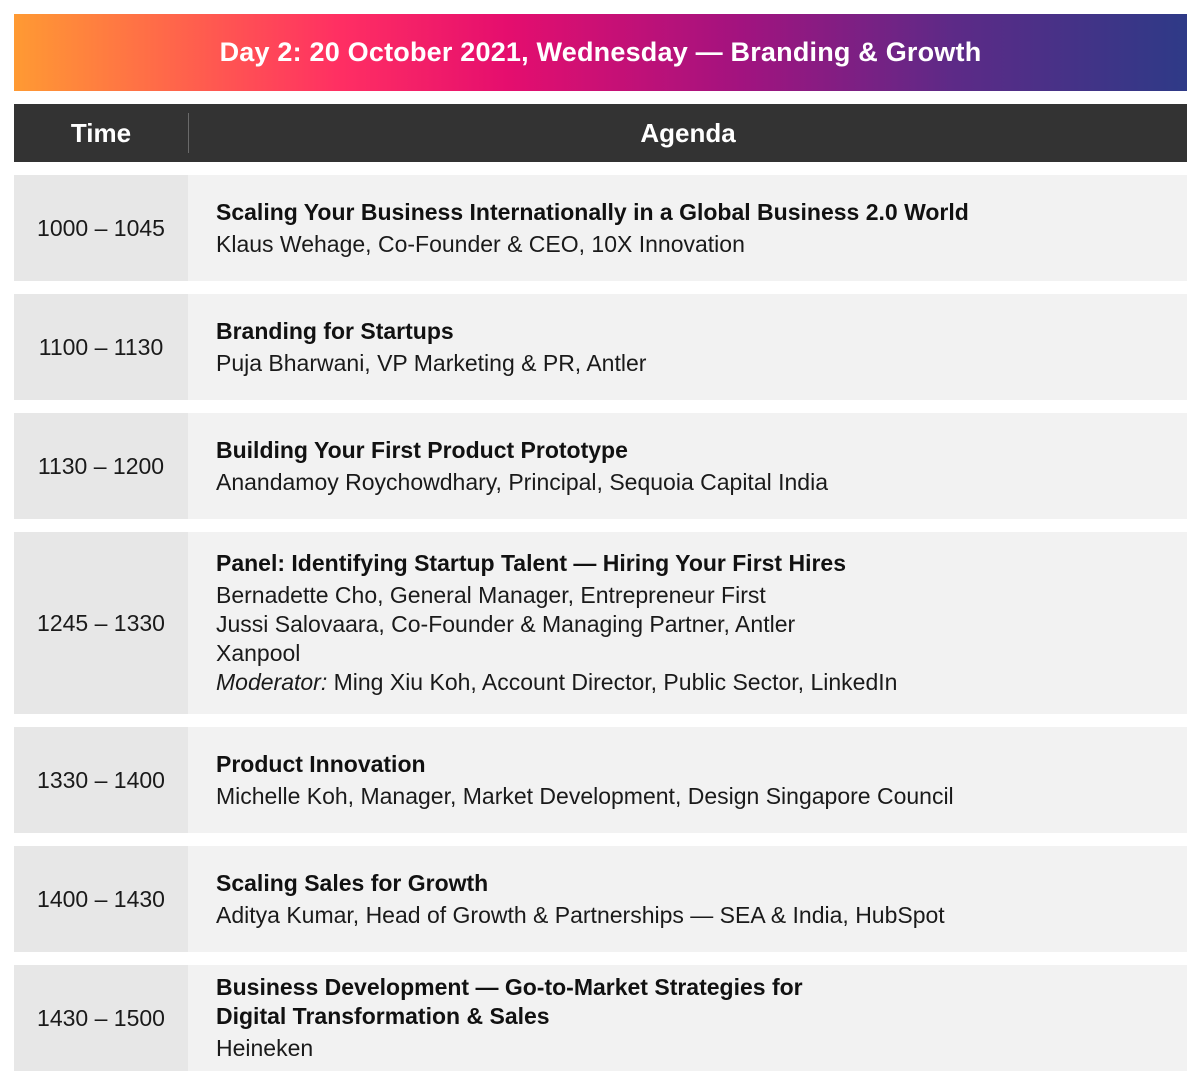  Describe the element at coordinates (101, 347) in the screenshot. I see `session-time: 1100 – 1130` at that location.